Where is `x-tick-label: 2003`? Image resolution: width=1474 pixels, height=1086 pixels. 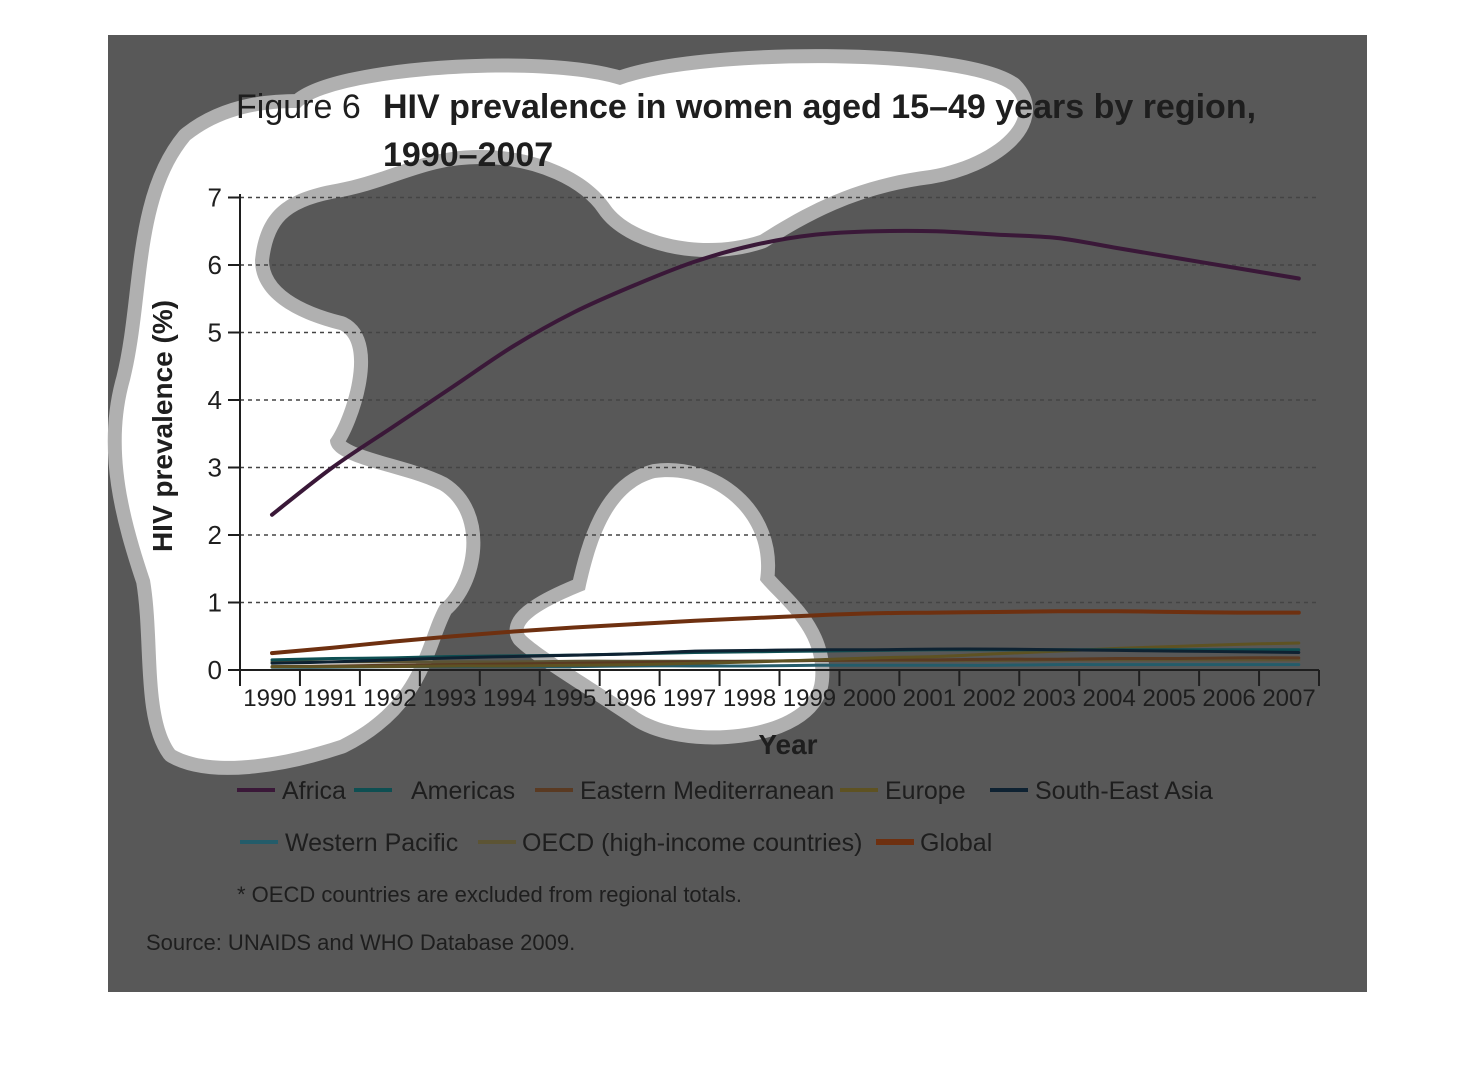
x-tick-label: 2003 is located at coordinates (1049, 698).